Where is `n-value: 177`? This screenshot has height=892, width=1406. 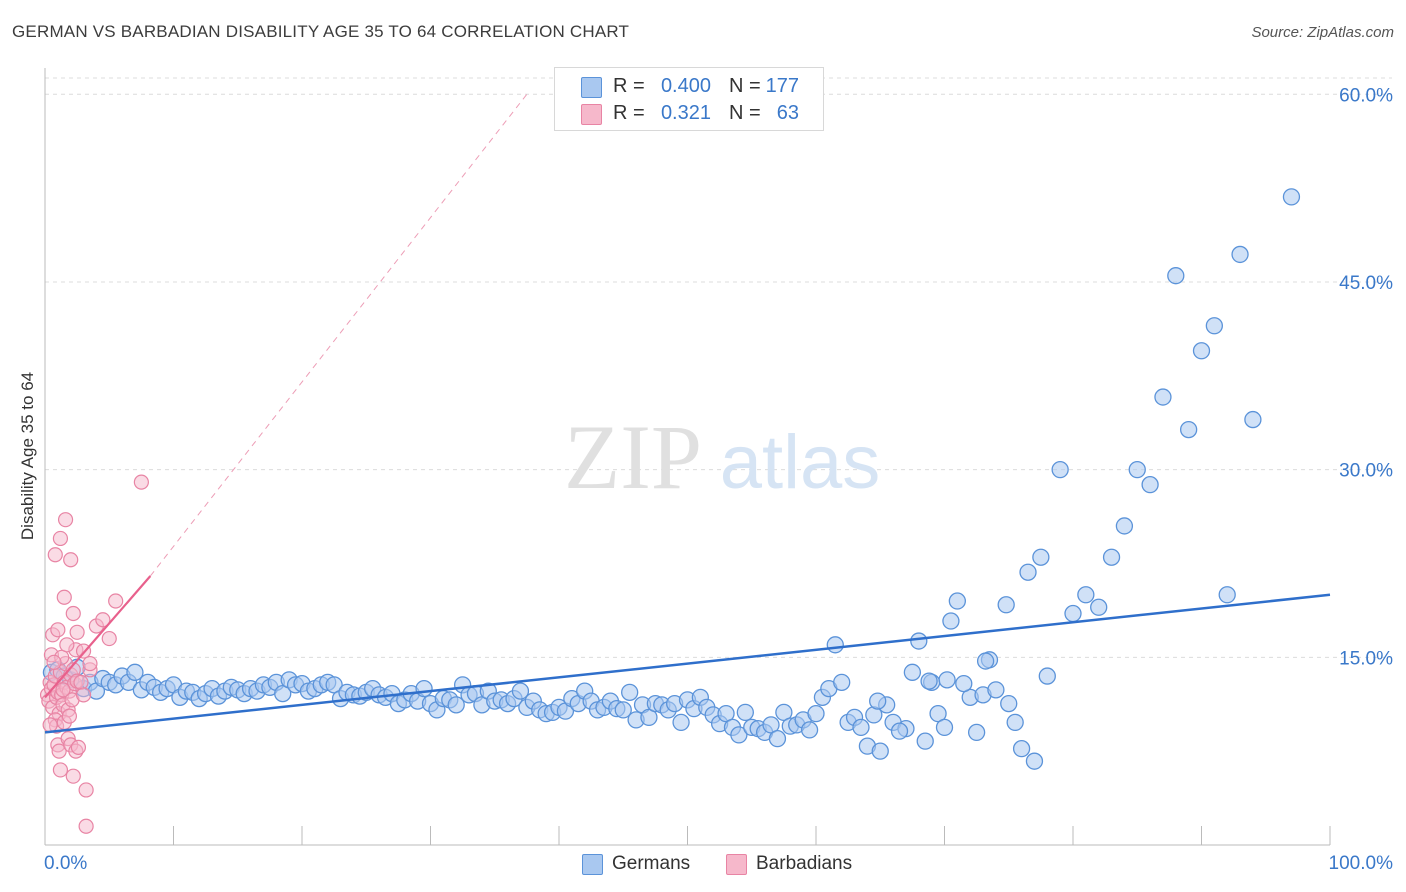
n-value: 177 is located at coordinates (782, 86).